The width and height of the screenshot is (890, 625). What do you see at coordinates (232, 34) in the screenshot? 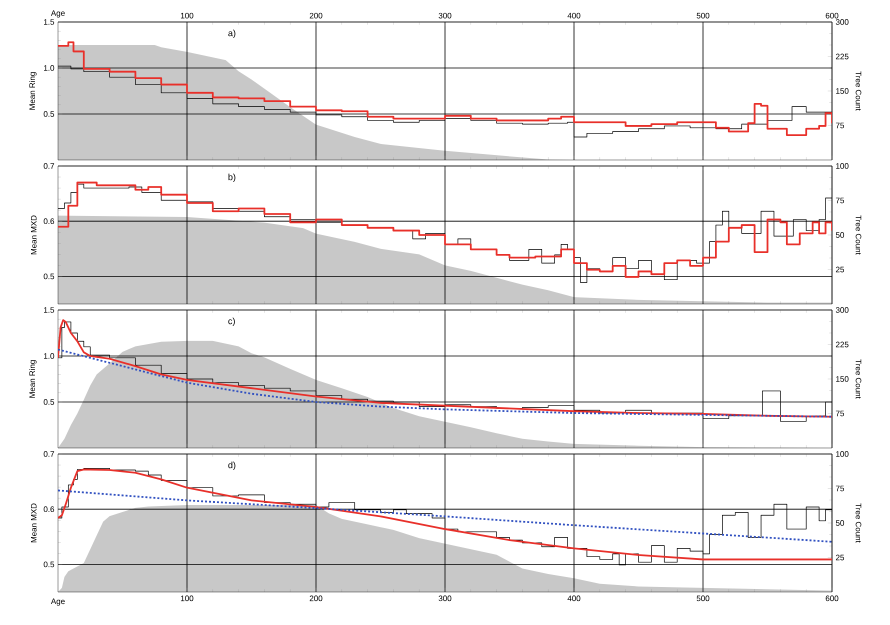
I see `annotation: a)` at bounding box center [232, 34].